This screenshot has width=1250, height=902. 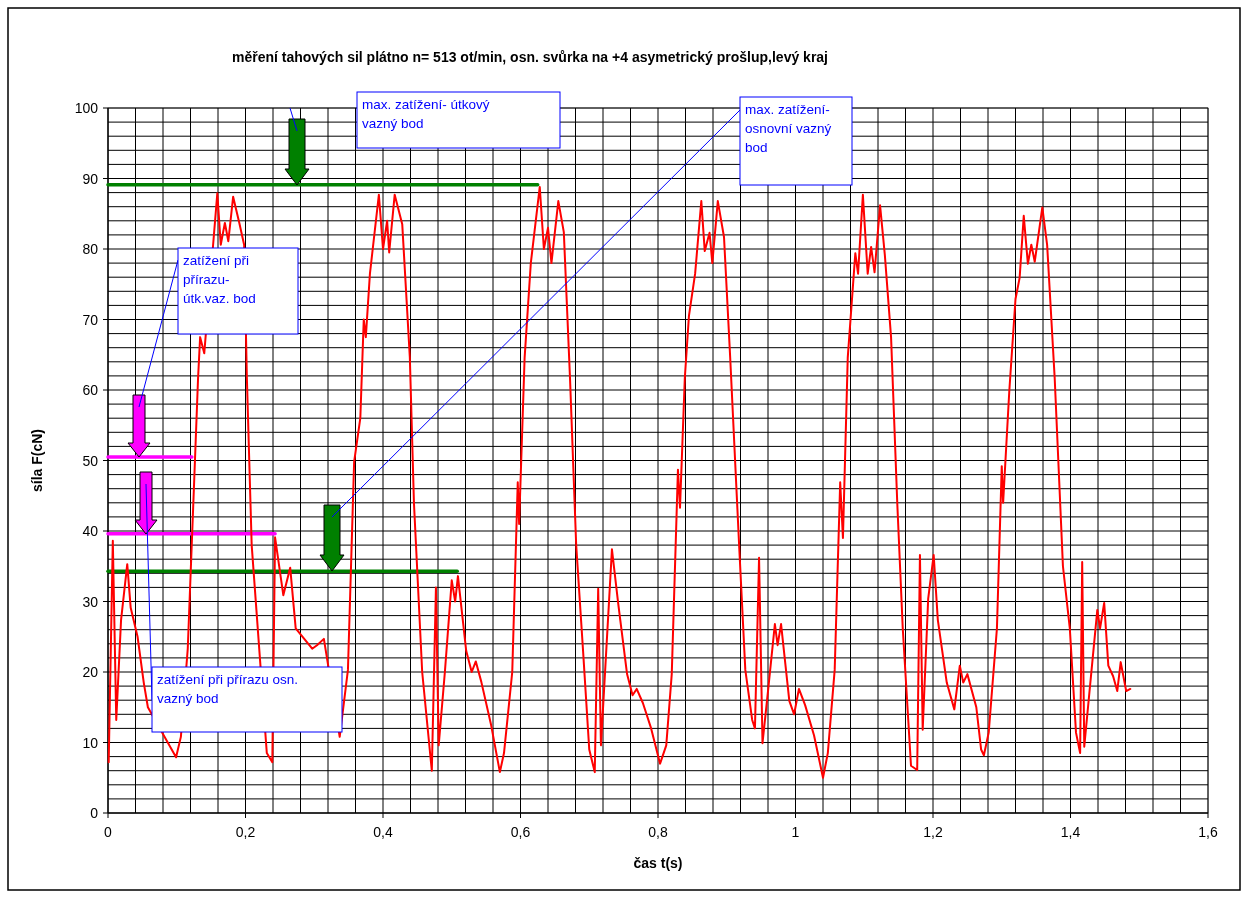 What do you see at coordinates (228, 689) in the screenshot?
I see `annotation: zatížení při přírazu osn. vazný bod` at bounding box center [228, 689].